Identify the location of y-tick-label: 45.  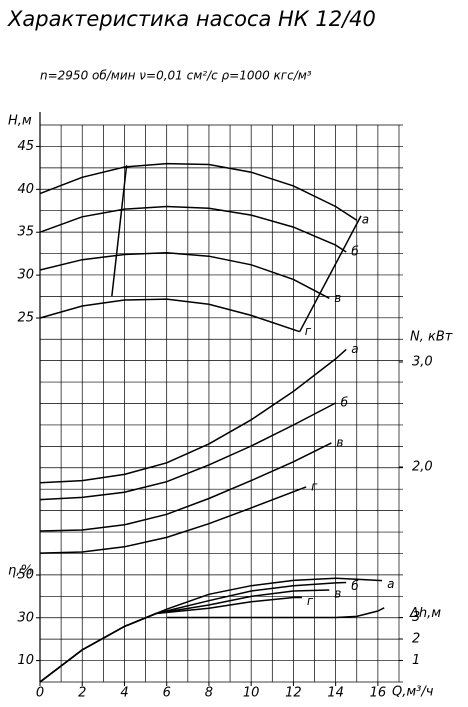
(25, 146).